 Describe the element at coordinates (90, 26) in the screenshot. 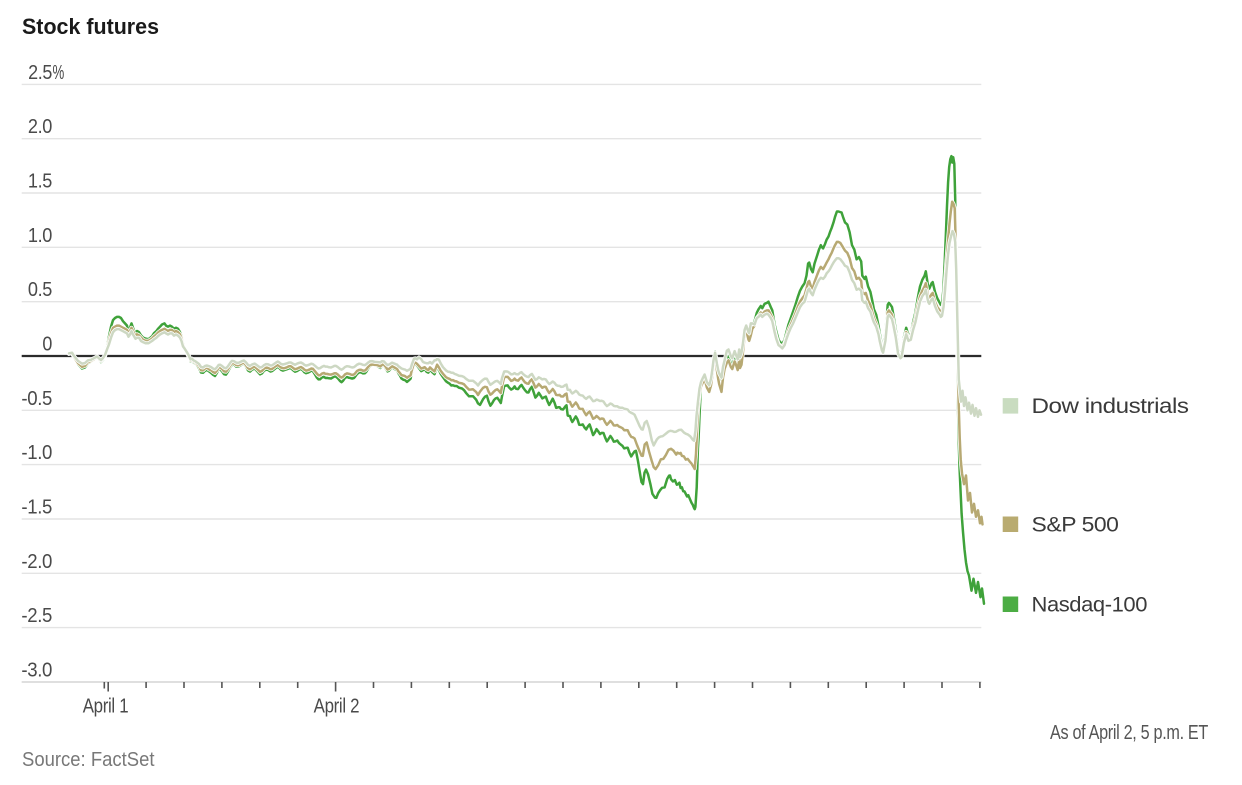

I see `svg-text: Stock futures` at that location.